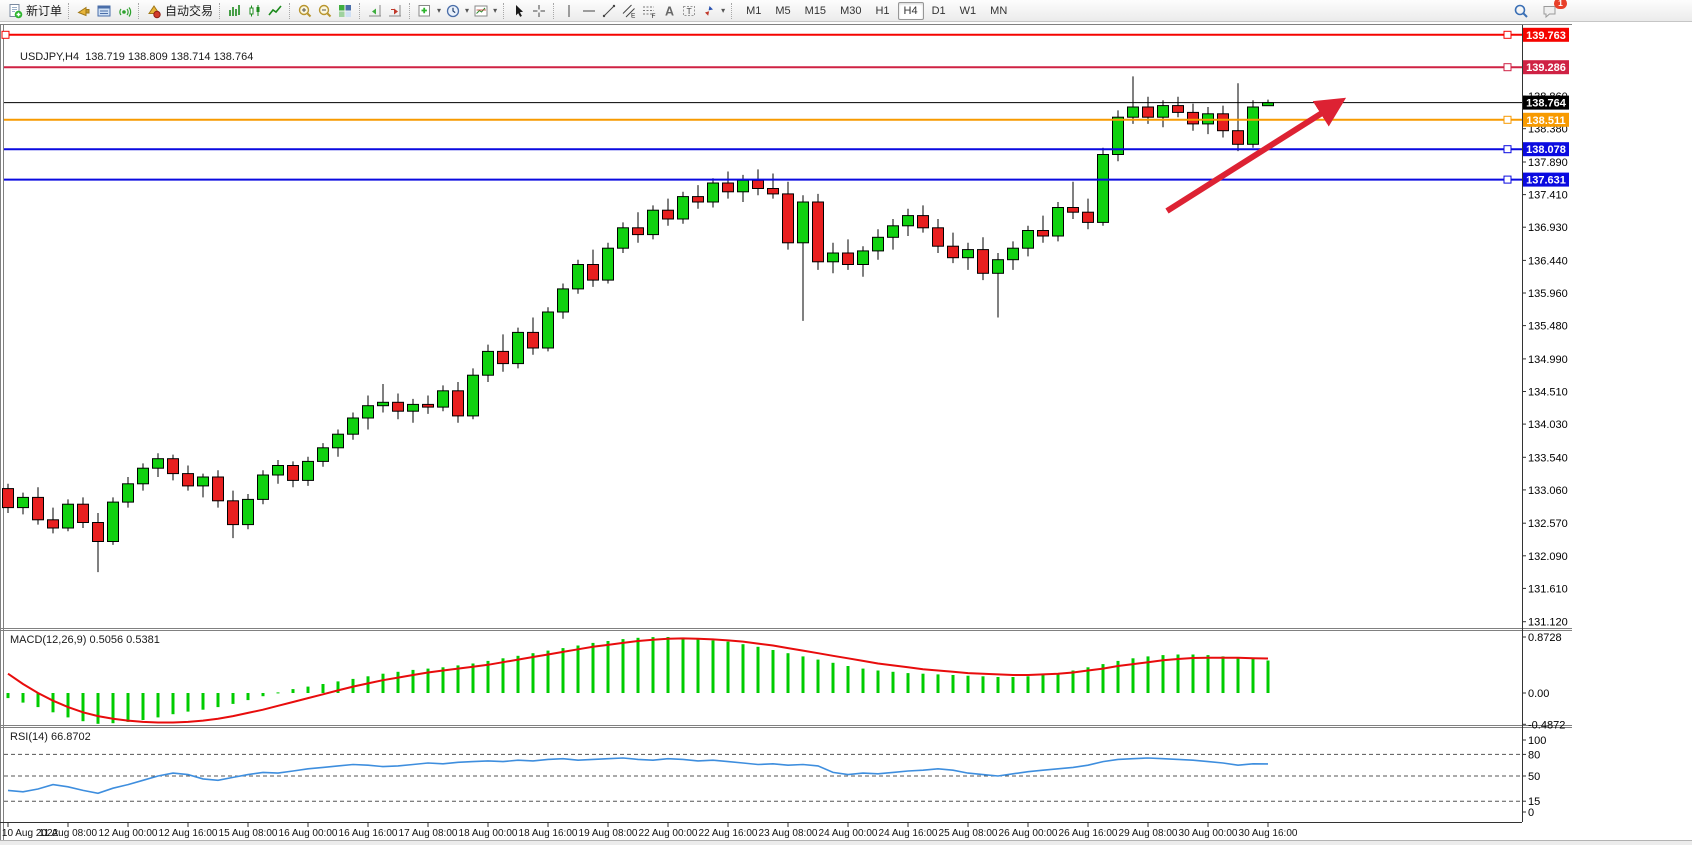 The image size is (1692, 845). I want to click on tf-button-W1: W1, so click(968, 10).